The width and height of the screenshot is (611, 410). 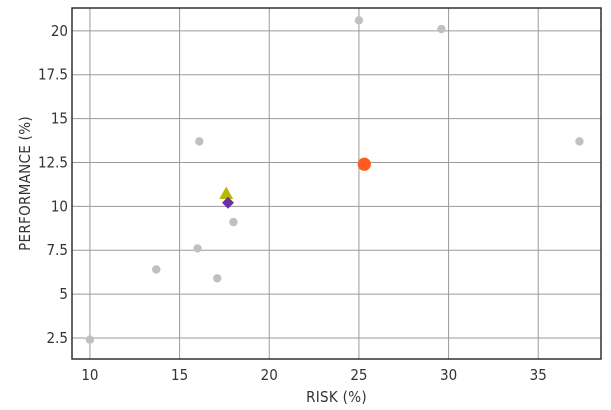 What do you see at coordinates (59, 119) in the screenshot?
I see `y-tick-label: 15` at bounding box center [59, 119].